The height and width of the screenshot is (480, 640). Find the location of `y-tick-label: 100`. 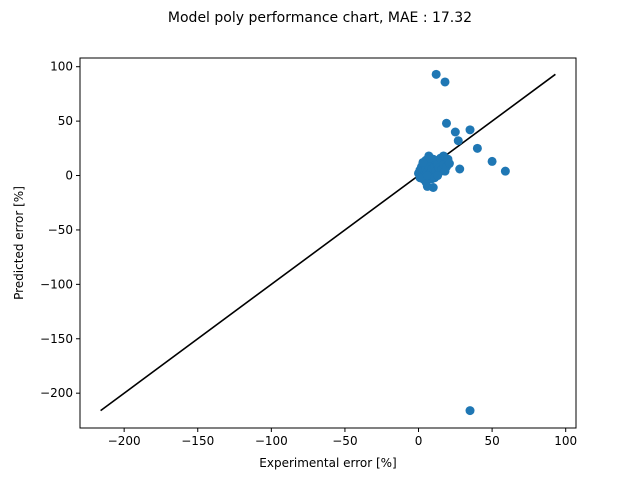

y-tick-label: 100 is located at coordinates (61, 67).